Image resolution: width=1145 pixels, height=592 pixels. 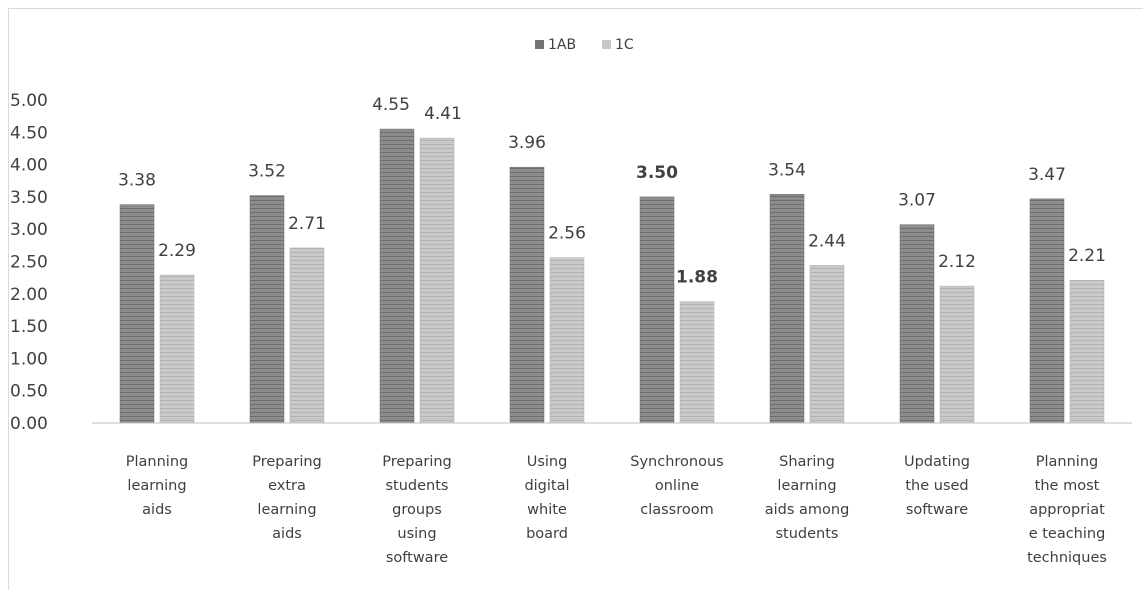 What do you see at coordinates (1087, 256) in the screenshot?
I see `data-label-1c: 2.21` at bounding box center [1087, 256].